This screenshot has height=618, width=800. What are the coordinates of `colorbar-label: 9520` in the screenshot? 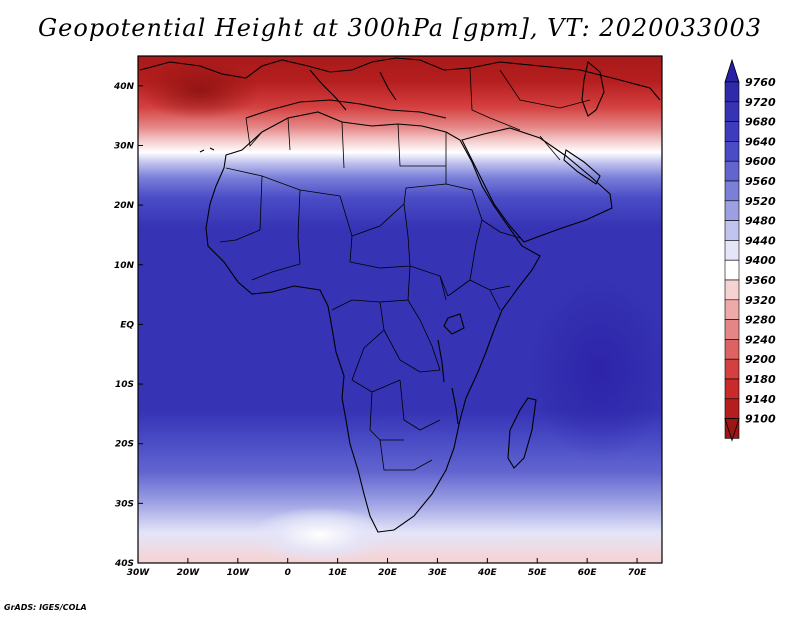 It's located at (760, 201).